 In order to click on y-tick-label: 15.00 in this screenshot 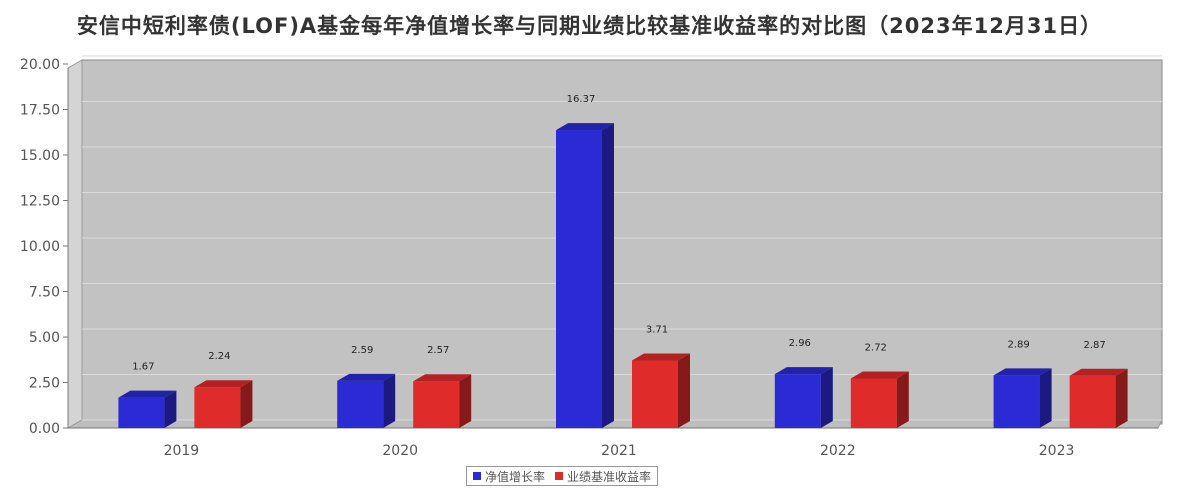, I will do `click(40, 156)`.